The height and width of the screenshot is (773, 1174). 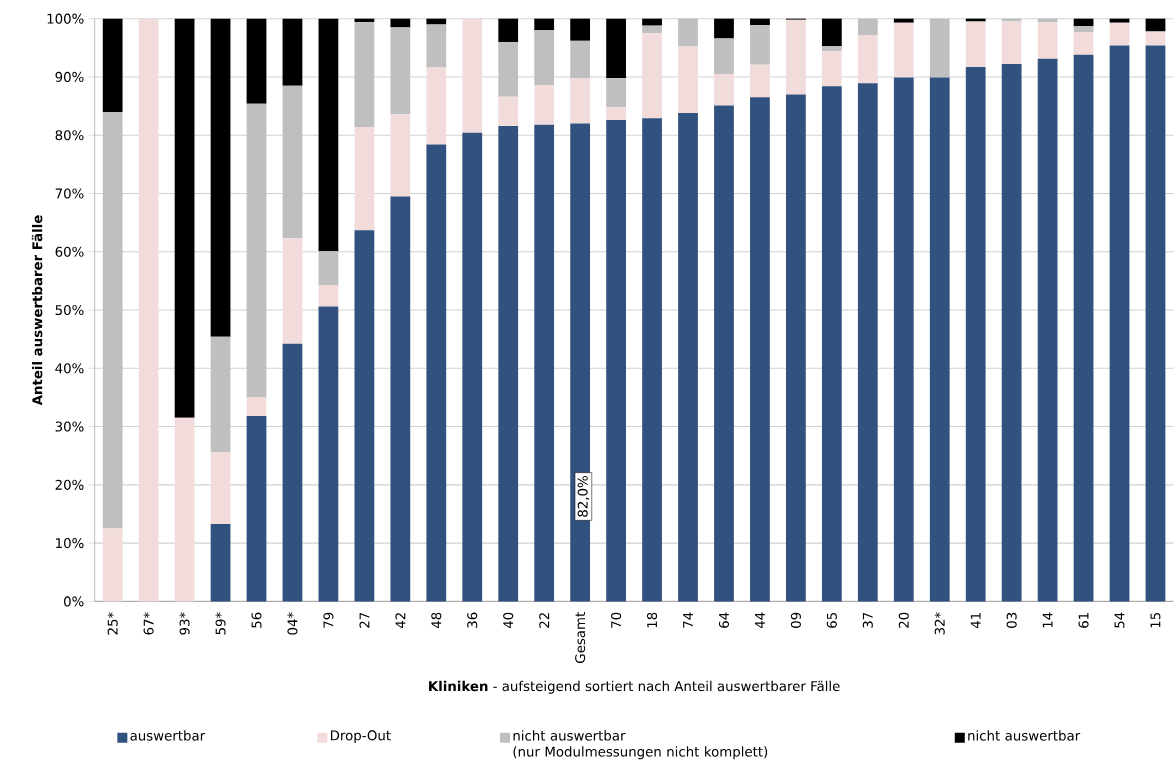 I want to click on x-tick-label: 14, so click(x=1047, y=620).